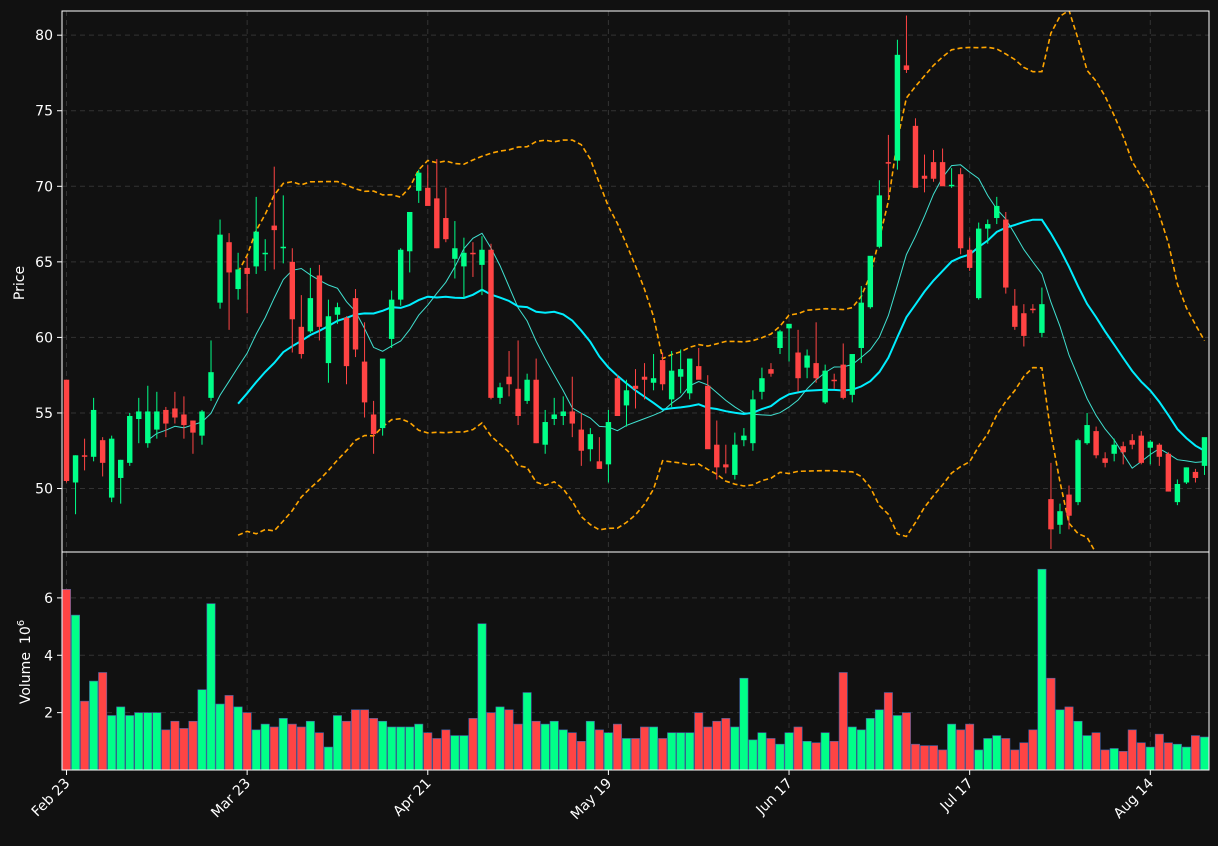  What do you see at coordinates (48, 656) in the screenshot?
I see `volume-tick-label: 4` at bounding box center [48, 656].